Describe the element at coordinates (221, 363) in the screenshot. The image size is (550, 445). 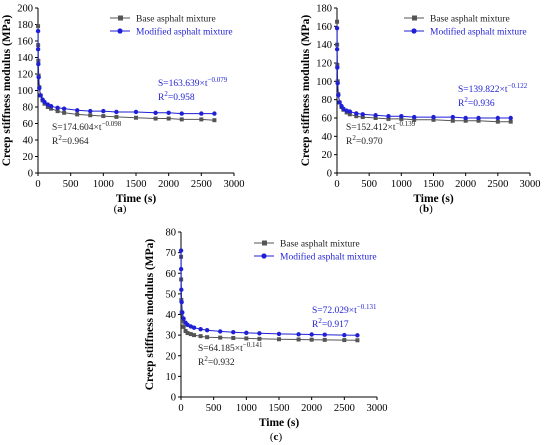
I see `base-r2-value: =0.932` at that location.